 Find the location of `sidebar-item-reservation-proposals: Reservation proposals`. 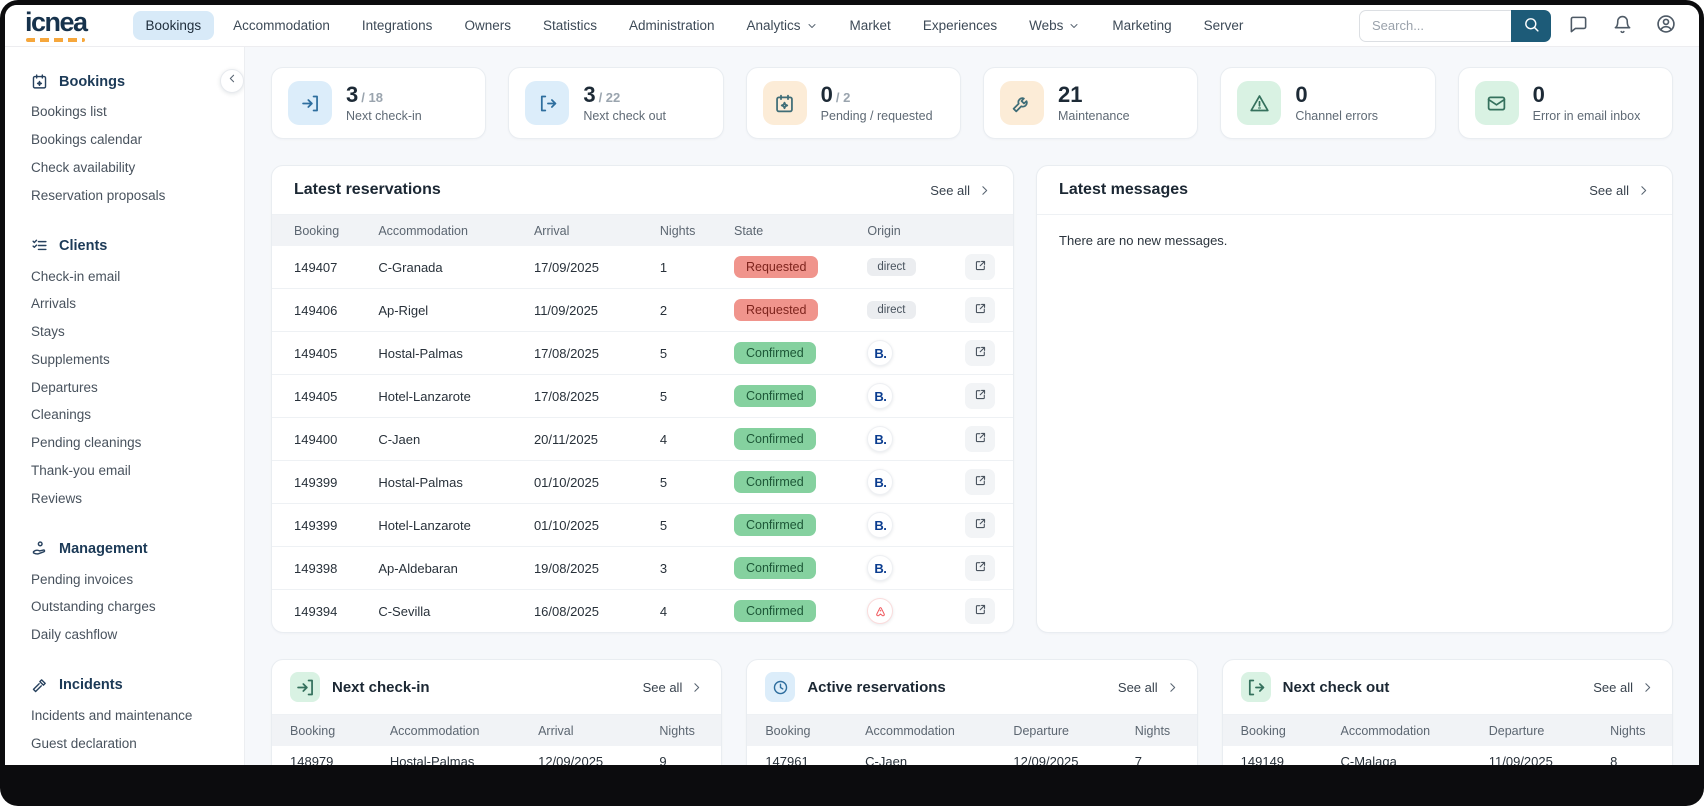

sidebar-item-reservation-proposals: Reservation proposals is located at coordinates (98, 195).